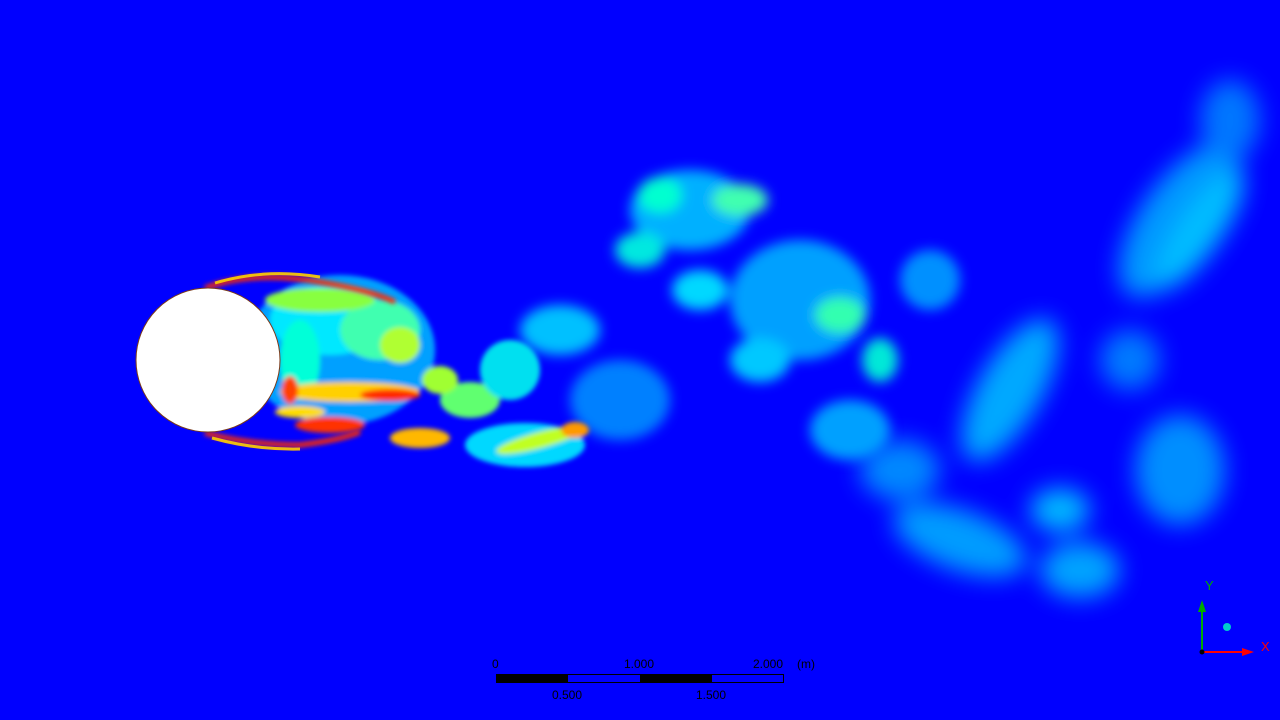  I want to click on scale-bar: 0 1.000 2.000 (m) 0.500 1.500, so click(650, 679).